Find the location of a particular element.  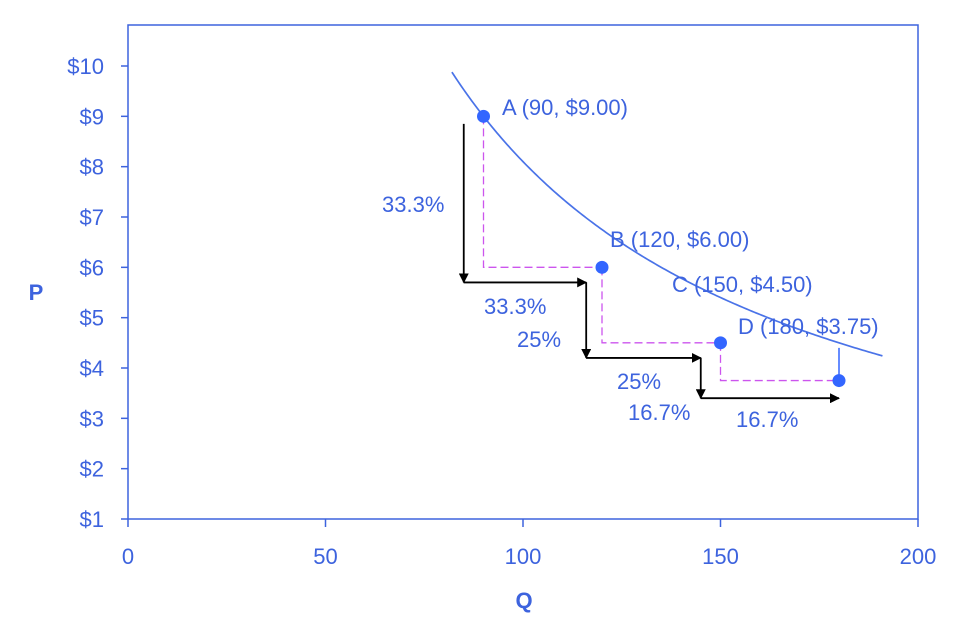

y-tick-label: $3 is located at coordinates (92, 418).